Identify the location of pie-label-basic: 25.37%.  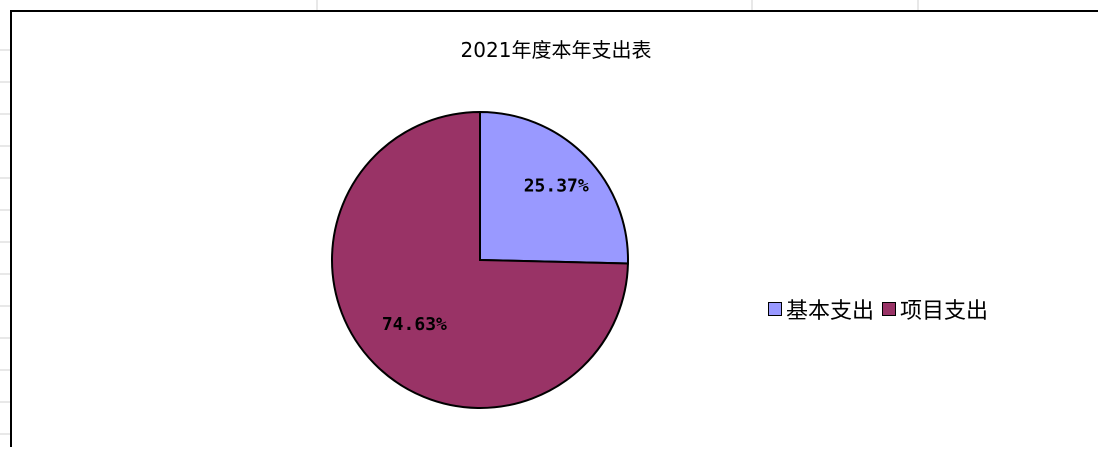
(556, 186).